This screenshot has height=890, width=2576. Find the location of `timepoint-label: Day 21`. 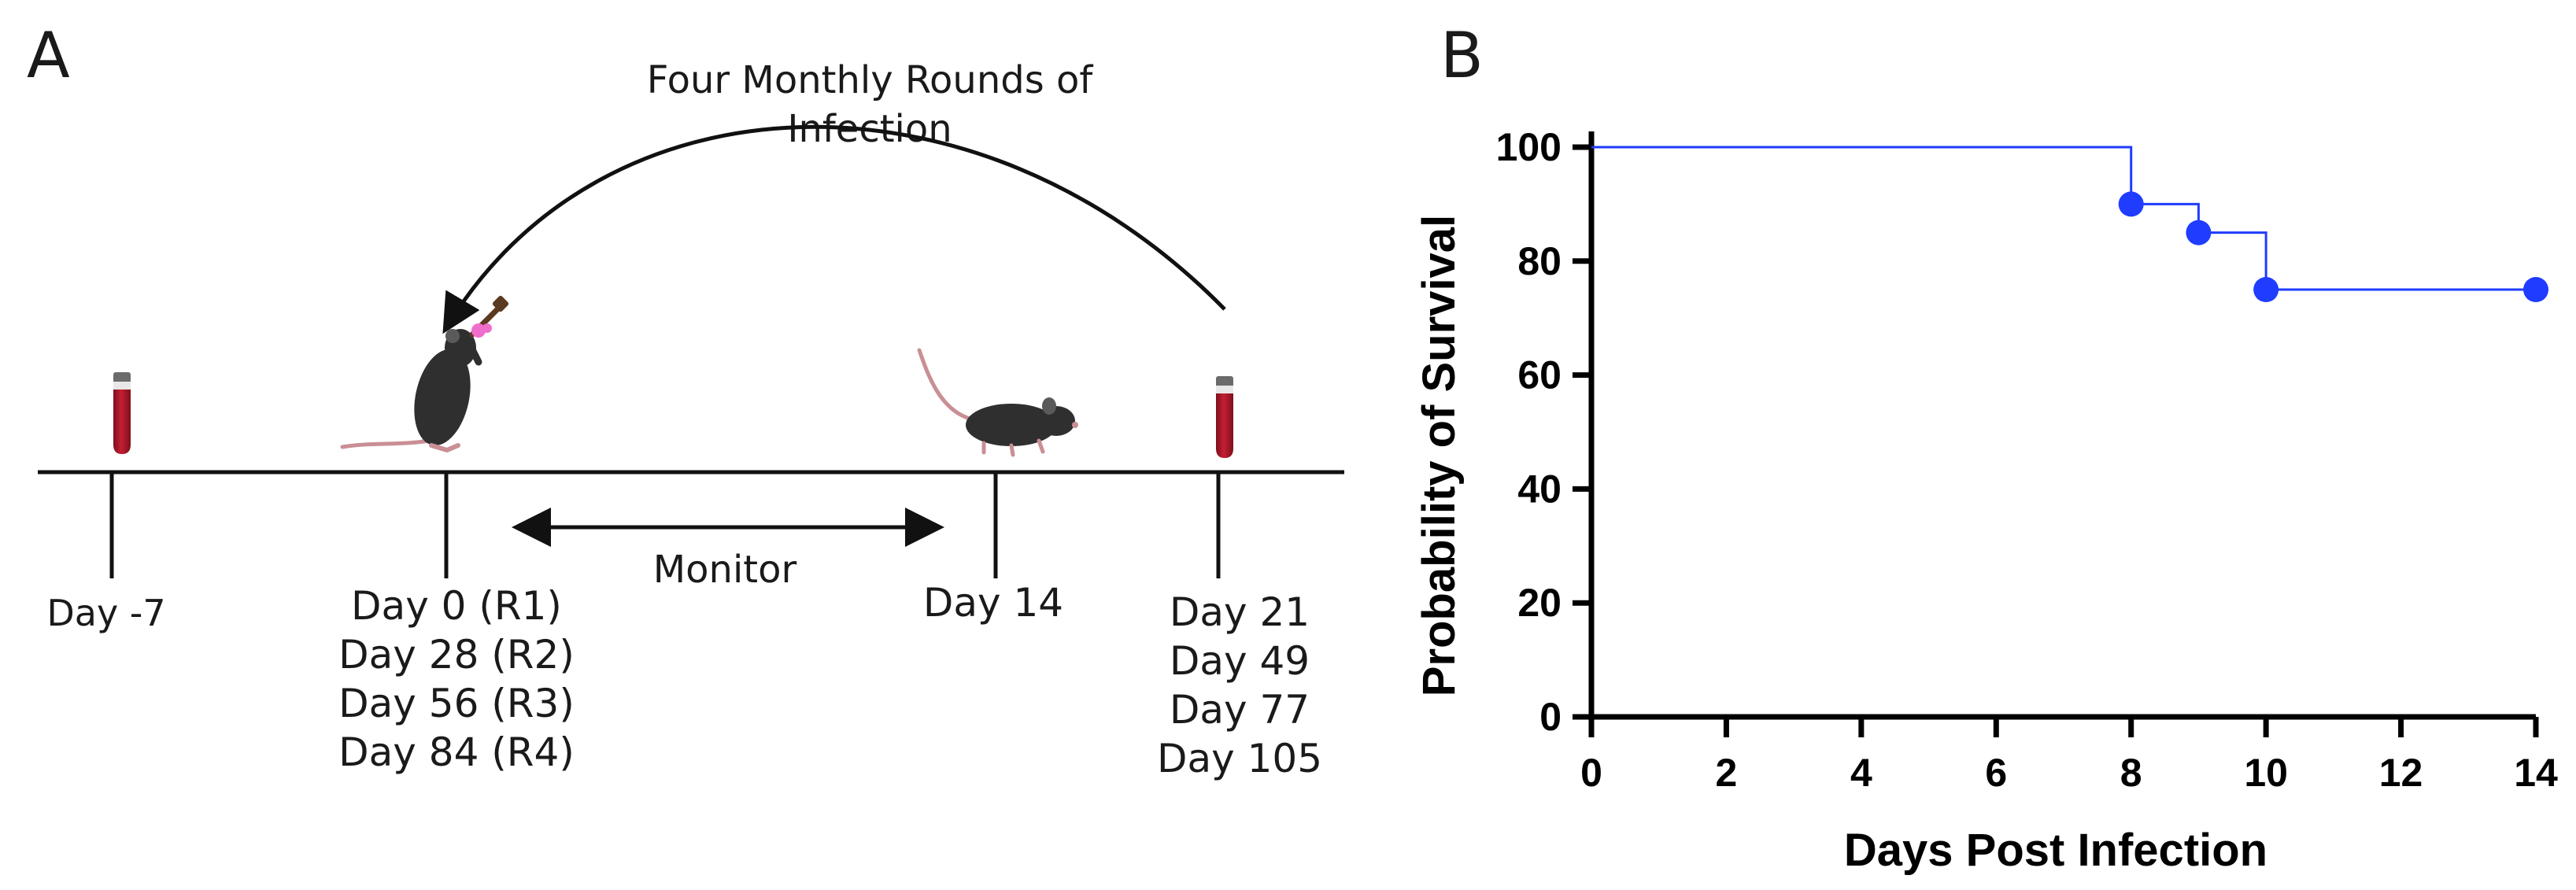

timepoint-label: Day 21 is located at coordinates (1240, 612).